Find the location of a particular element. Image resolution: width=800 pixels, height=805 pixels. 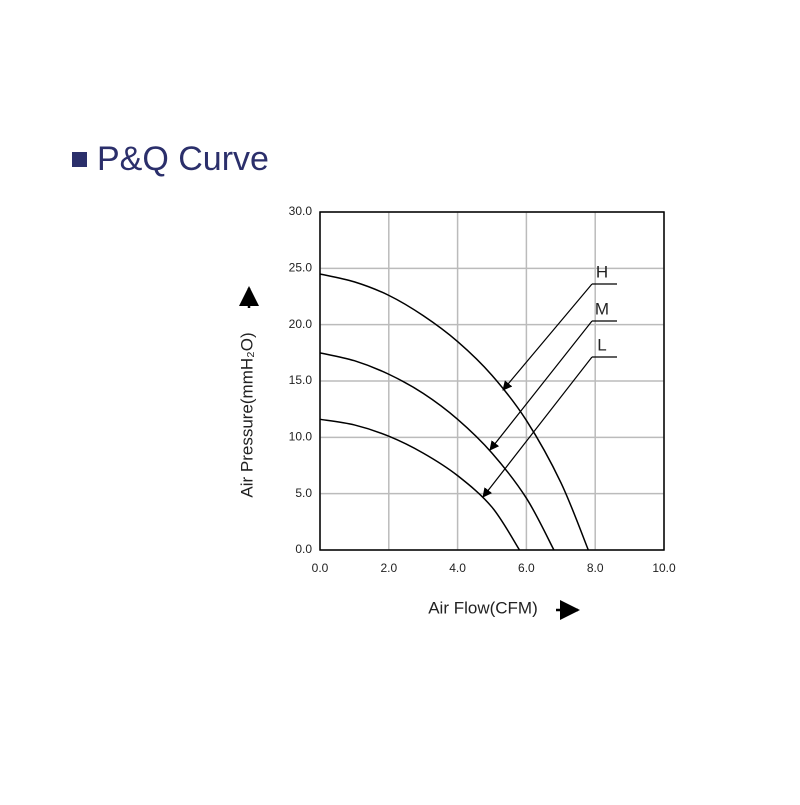

y-tick-label: 0.0 is located at coordinates (303, 549).